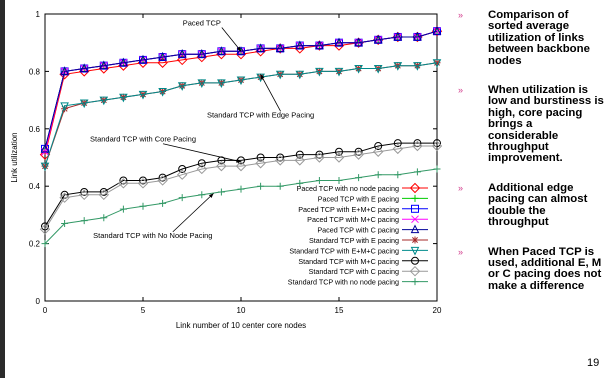 This screenshot has height=378, width=609. What do you see at coordinates (348, 261) in the screenshot?
I see `legend-label: Standard TCP with M+C pacing` at bounding box center [348, 261].